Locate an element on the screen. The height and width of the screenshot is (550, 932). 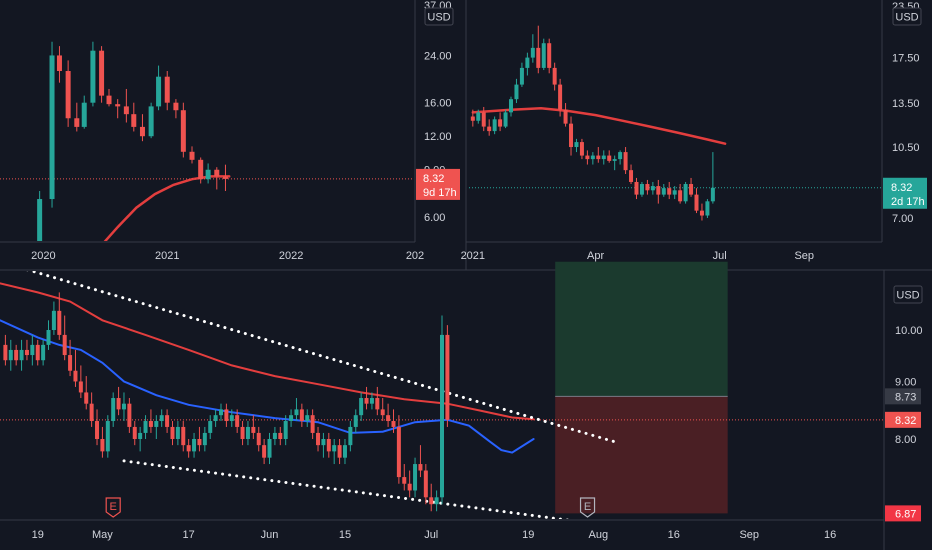
main-unit-label: USD is located at coordinates (907, 296).